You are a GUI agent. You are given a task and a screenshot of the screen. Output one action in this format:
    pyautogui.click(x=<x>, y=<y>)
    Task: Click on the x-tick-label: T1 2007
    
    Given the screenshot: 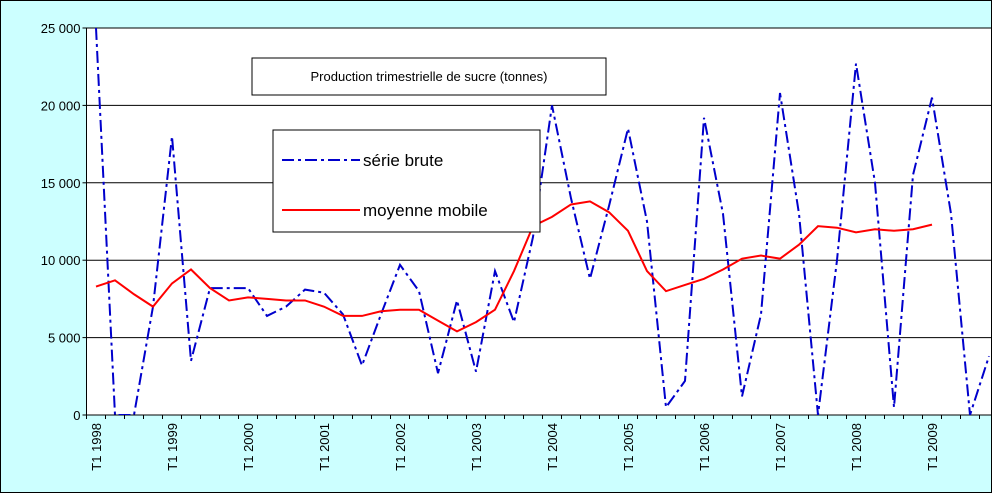 What is the action you would take?
    pyautogui.click(x=780, y=447)
    